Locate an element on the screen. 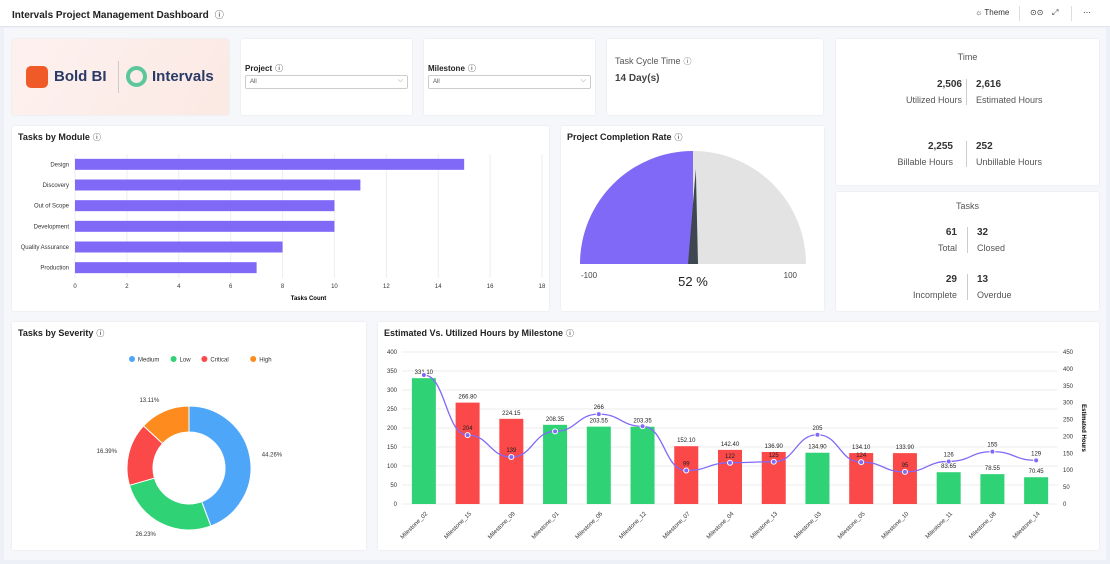  x-tick-label: Milestone_15 is located at coordinates (459, 526).